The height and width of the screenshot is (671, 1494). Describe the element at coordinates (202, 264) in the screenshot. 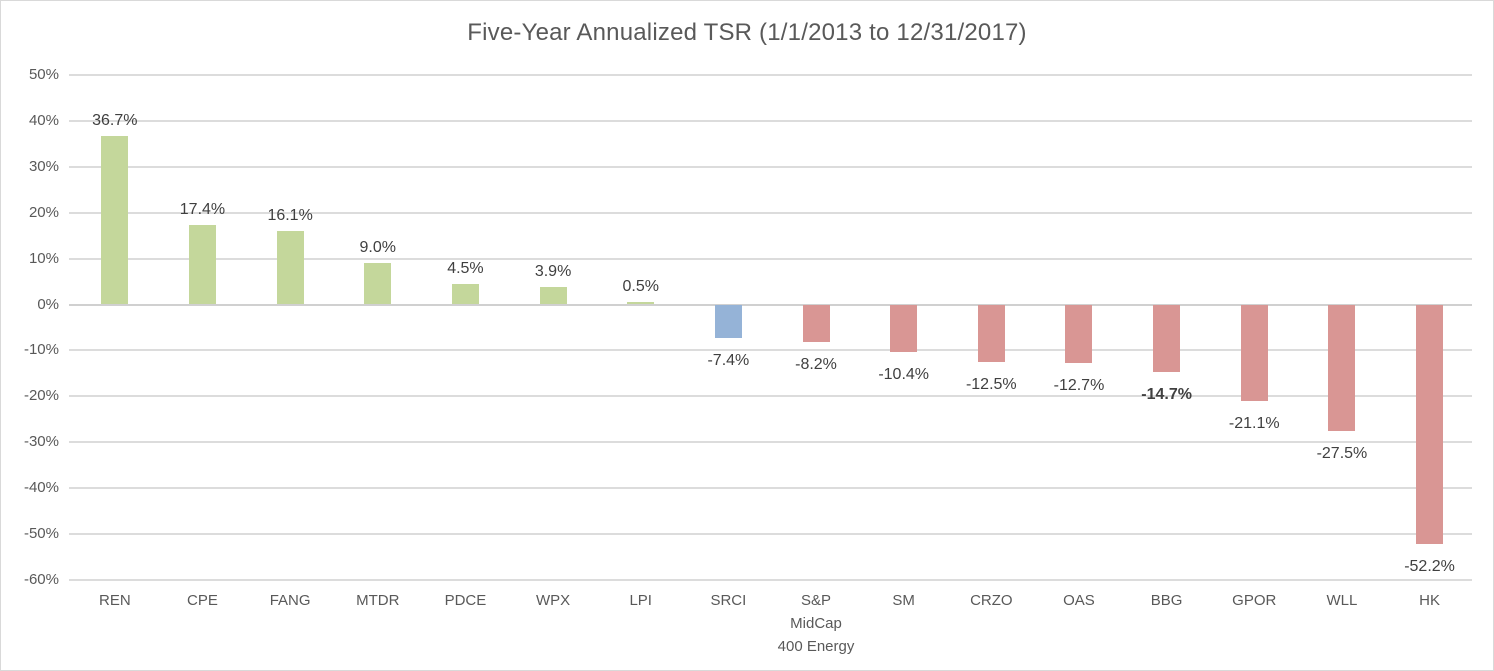

I see `bar-cpe` at that location.